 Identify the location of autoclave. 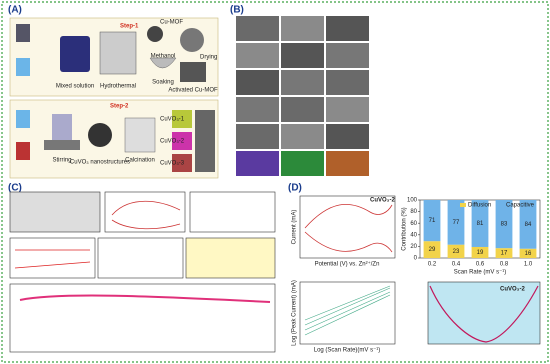
(118, 53).